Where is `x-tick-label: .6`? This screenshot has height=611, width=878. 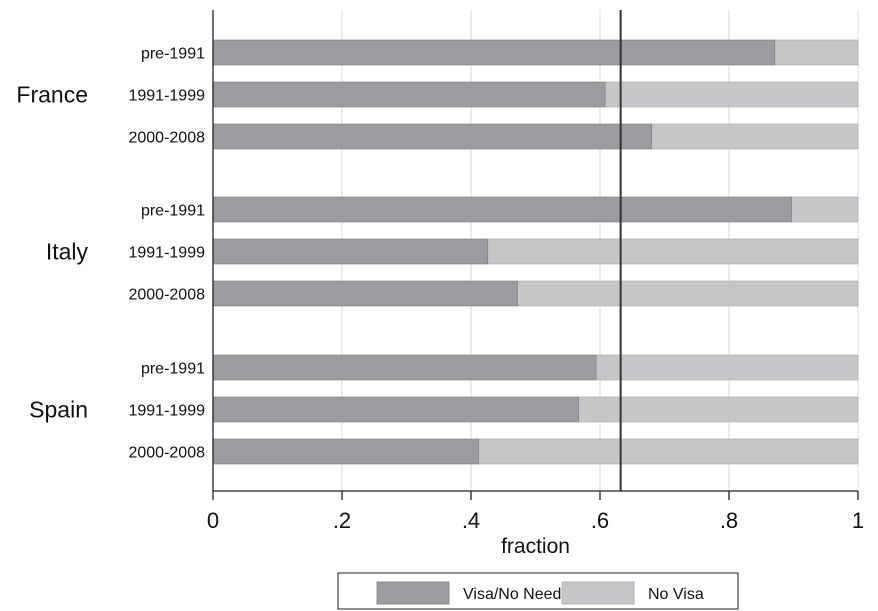 x-tick-label: .6 is located at coordinates (600, 520).